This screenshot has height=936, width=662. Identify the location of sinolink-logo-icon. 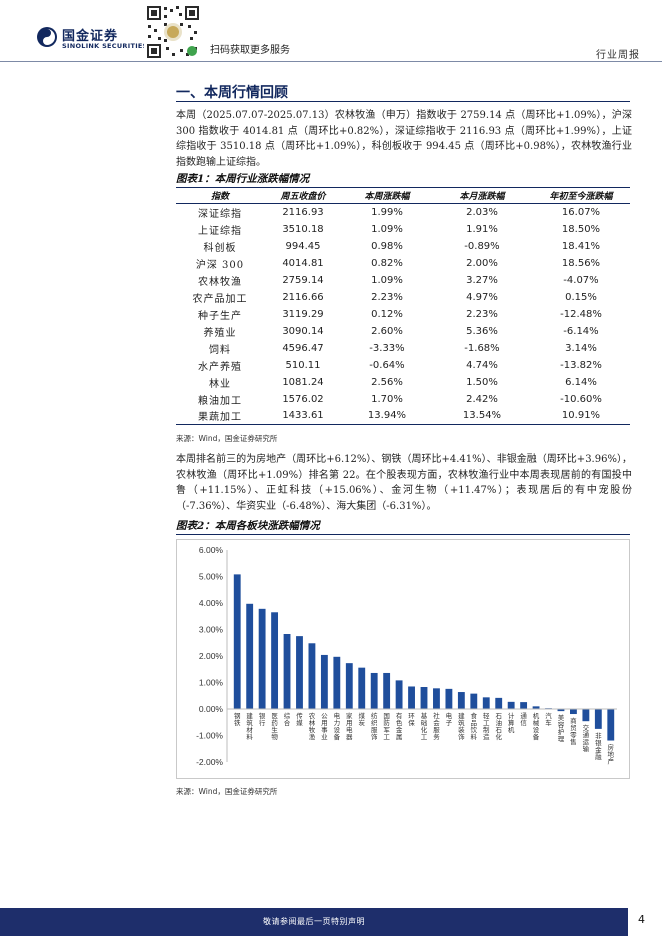
(47, 37).